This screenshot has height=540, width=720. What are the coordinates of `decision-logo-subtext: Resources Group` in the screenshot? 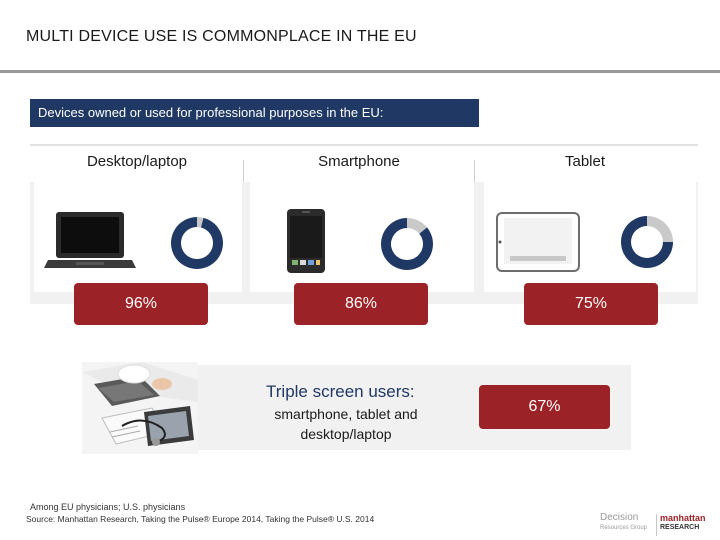 It's located at (624, 528).